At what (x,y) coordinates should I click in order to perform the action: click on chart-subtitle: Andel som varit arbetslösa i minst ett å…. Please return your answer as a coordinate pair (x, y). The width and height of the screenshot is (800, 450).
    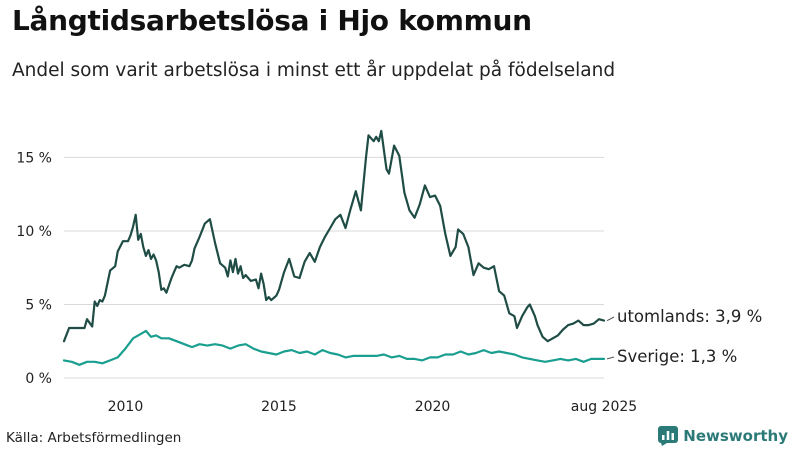
    Looking at the image, I should click on (314, 70).